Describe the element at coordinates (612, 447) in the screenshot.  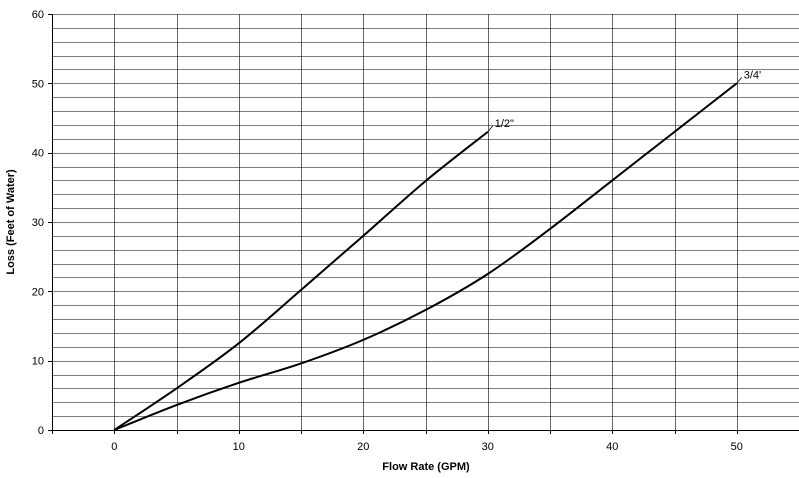
I see `x-tick-label: 40` at that location.